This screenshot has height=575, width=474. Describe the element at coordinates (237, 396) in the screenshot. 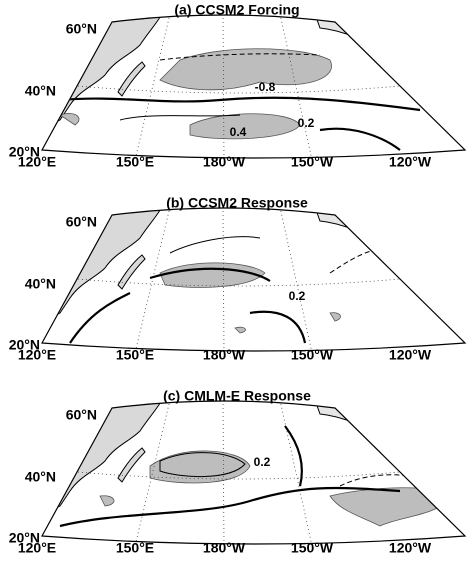

I see `panel-title: (c) CMLM-E Response` at that location.